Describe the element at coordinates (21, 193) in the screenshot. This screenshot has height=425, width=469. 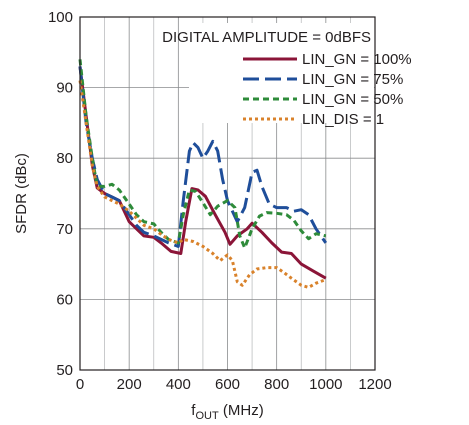
I see `y-axis-label: SFDR (dBc)` at that location.